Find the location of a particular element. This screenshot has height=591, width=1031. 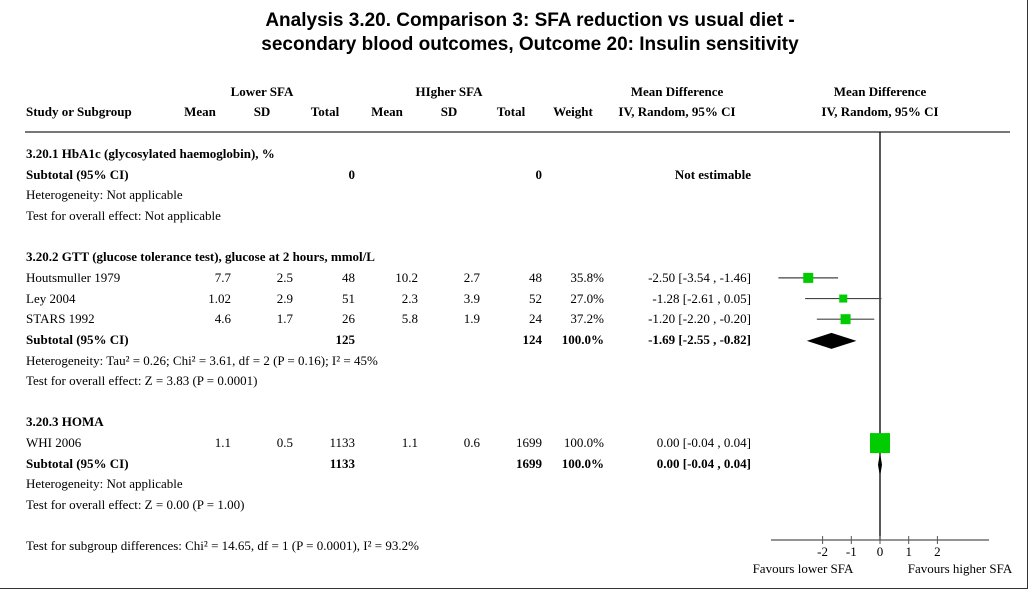

header-mean-lower: Mean is located at coordinates (200, 111).